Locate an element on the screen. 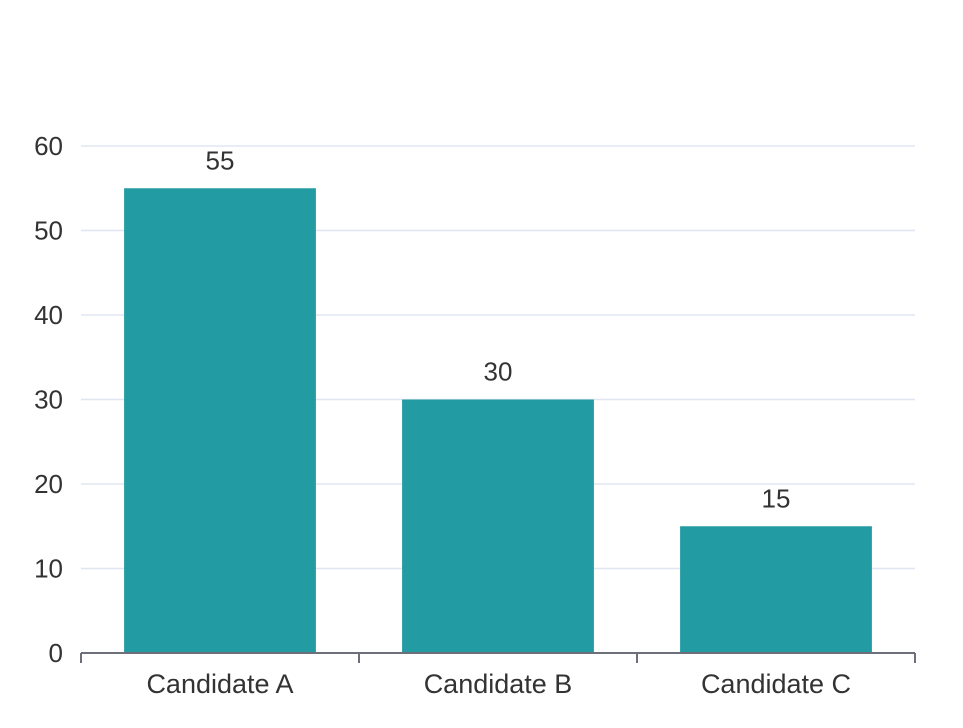 This screenshot has height=728, width=963. x-tick-label: Candidate A is located at coordinates (219, 684).